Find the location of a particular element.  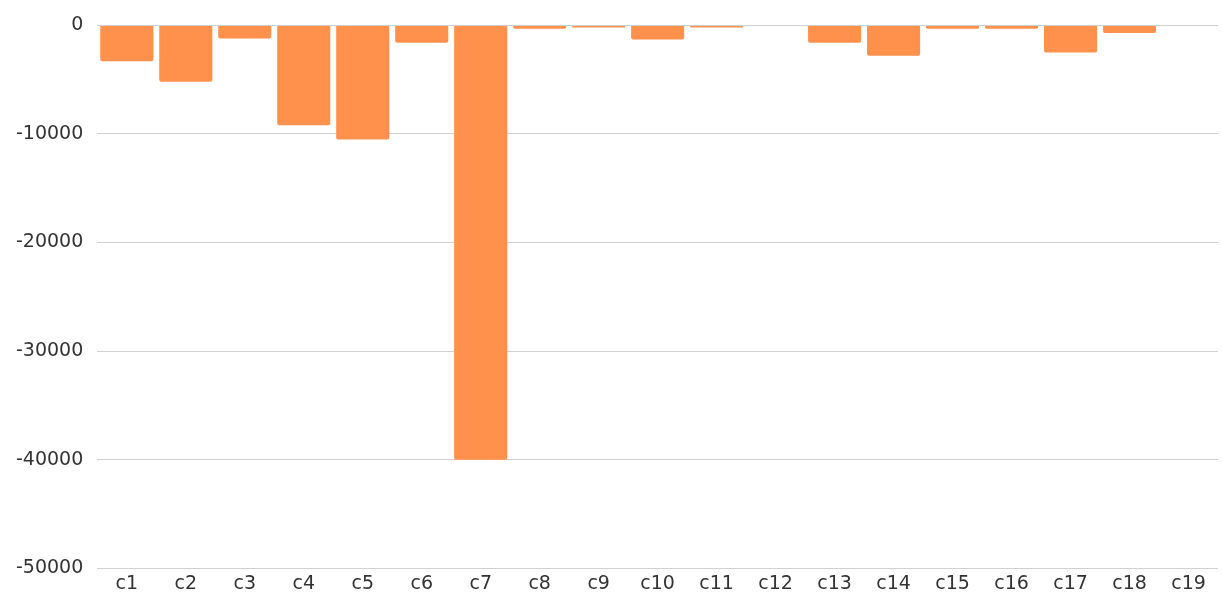

y-tick-label: -50000 is located at coordinates (49, 566).